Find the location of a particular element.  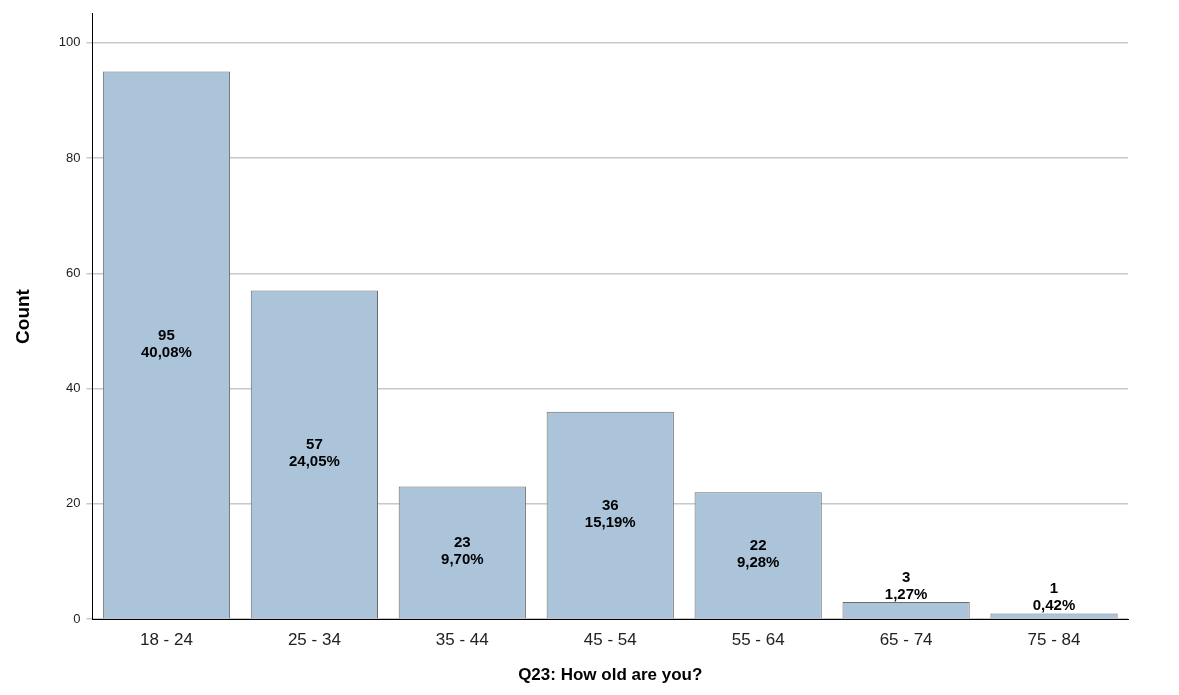

x-tick-label: 55 - 64 is located at coordinates (758, 640).